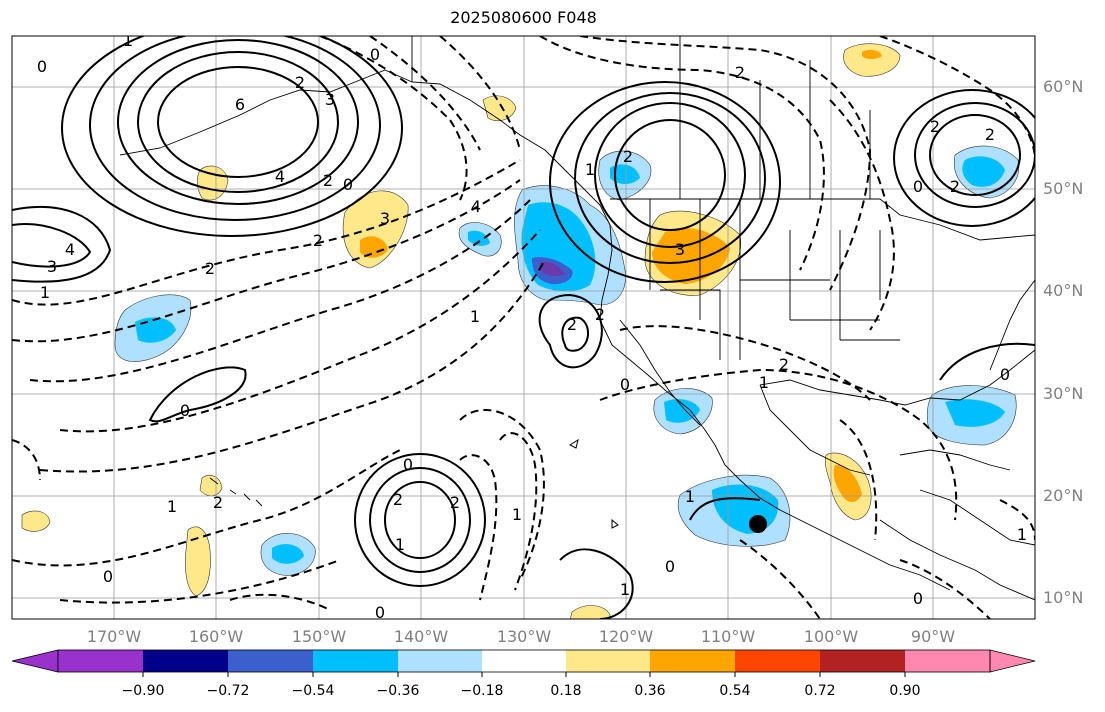 The height and width of the screenshot is (712, 1105). Describe the element at coordinates (240, 104) in the screenshot. I see `contour-label: 6` at that location.